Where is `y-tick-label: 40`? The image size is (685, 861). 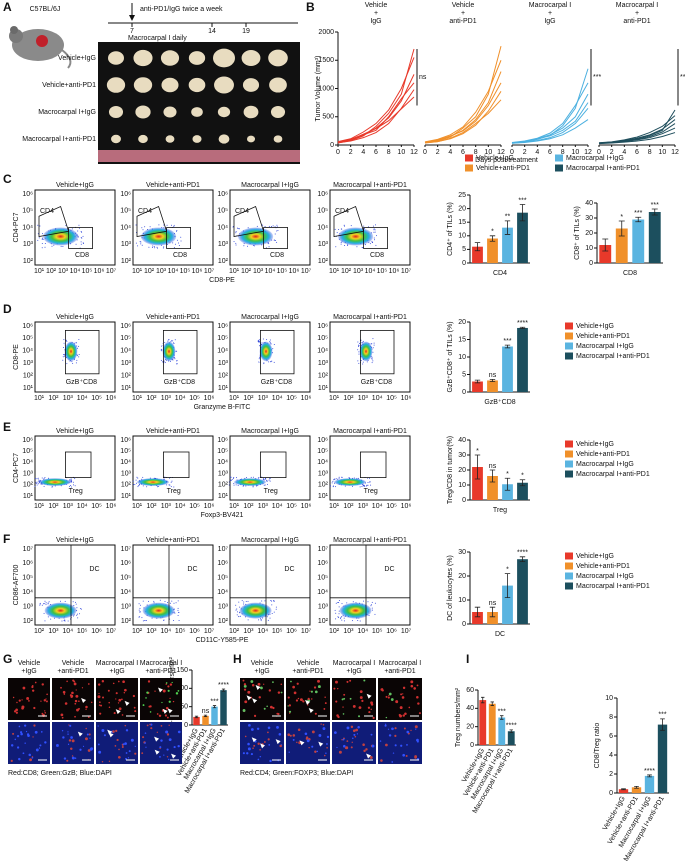
y-tick-label: 40 is located at coordinates (589, 203).